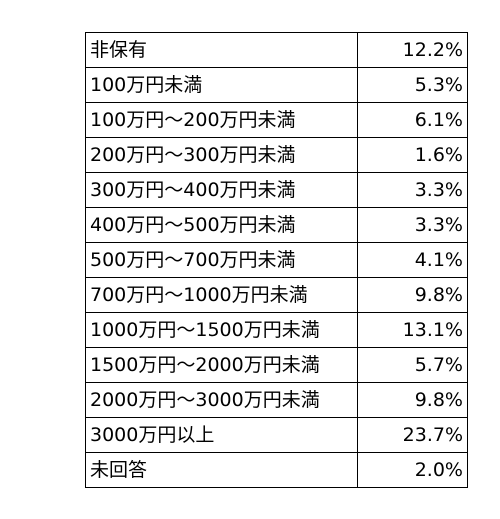 The image size is (500, 519). I want to click on table-row: 3000万円以上 23.7%, so click(276, 435).